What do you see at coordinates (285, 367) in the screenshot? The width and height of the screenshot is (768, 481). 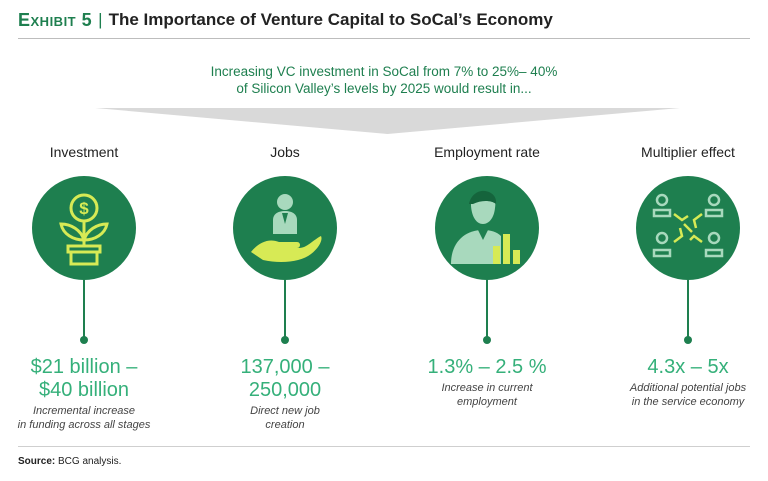 I see `metric-value-line-1: 137,000 –` at bounding box center [285, 367].